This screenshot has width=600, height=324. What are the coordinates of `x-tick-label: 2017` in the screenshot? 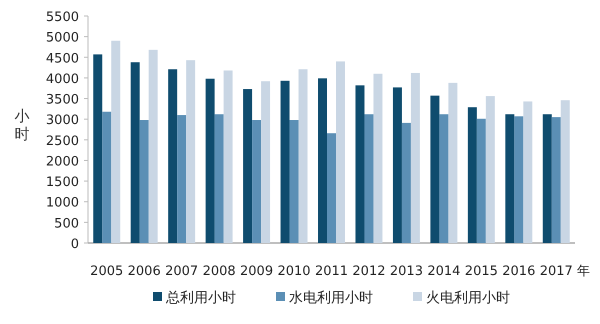 It's located at (556, 271).